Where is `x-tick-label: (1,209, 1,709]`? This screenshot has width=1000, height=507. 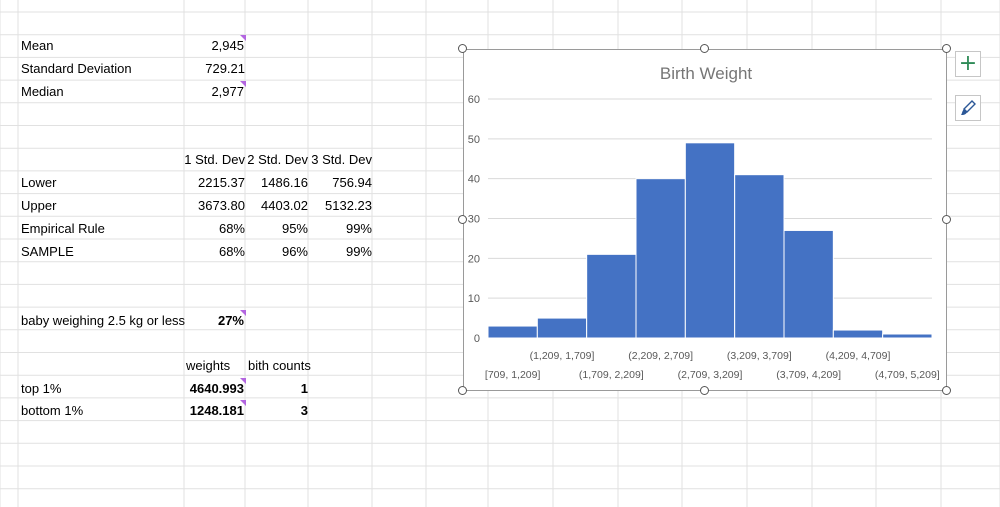 x-tick-label: (1,209, 1,709] is located at coordinates (562, 356).